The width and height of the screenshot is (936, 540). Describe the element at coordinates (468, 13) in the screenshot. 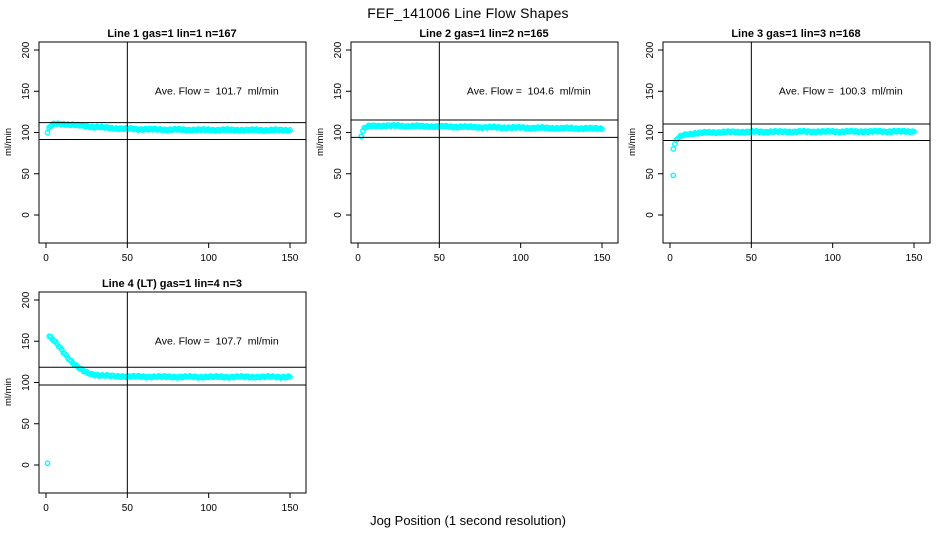

I see `figure-title: FEF_141006 Line Flow Shapes` at that location.